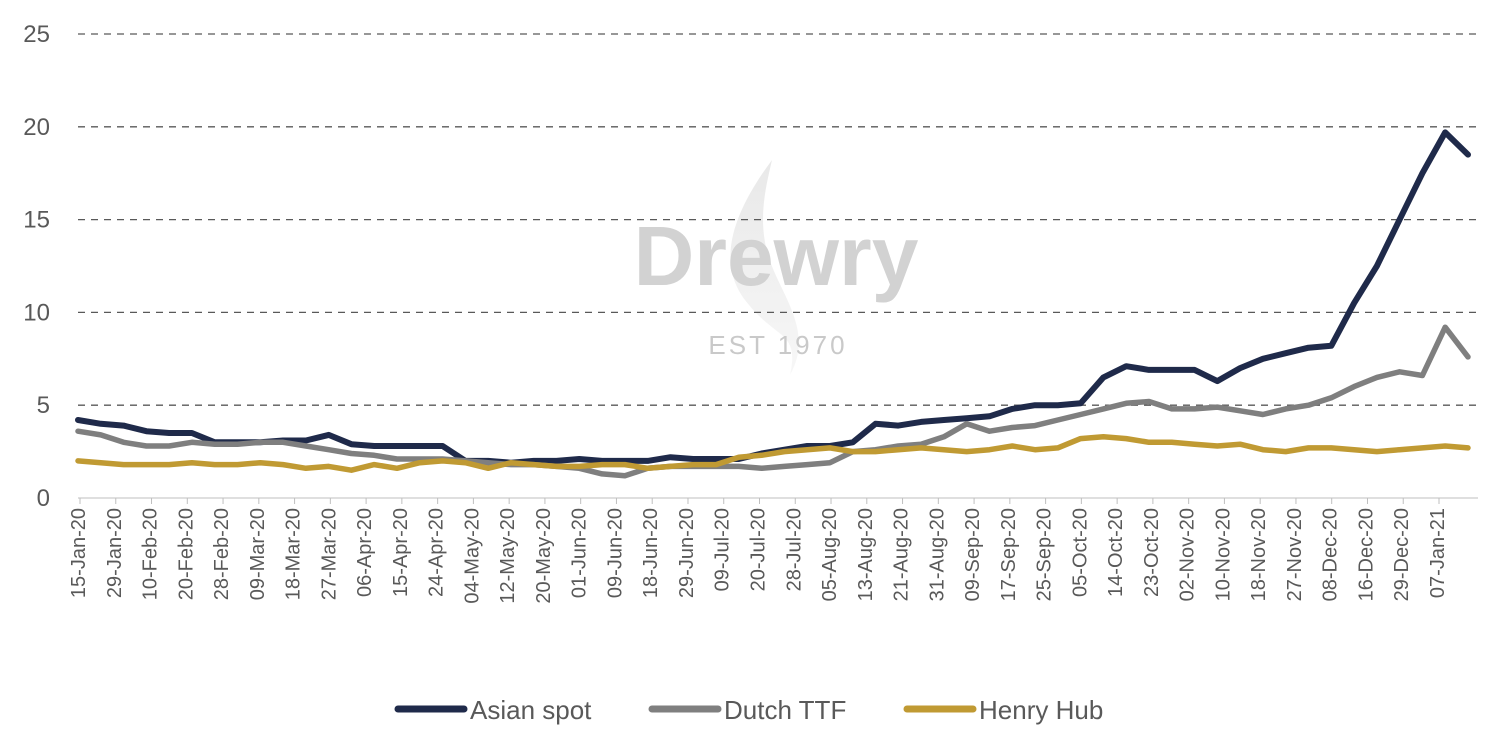  Describe the element at coordinates (1259, 554) in the screenshot. I see `x-tick-label: 18-Nov-20` at that location.